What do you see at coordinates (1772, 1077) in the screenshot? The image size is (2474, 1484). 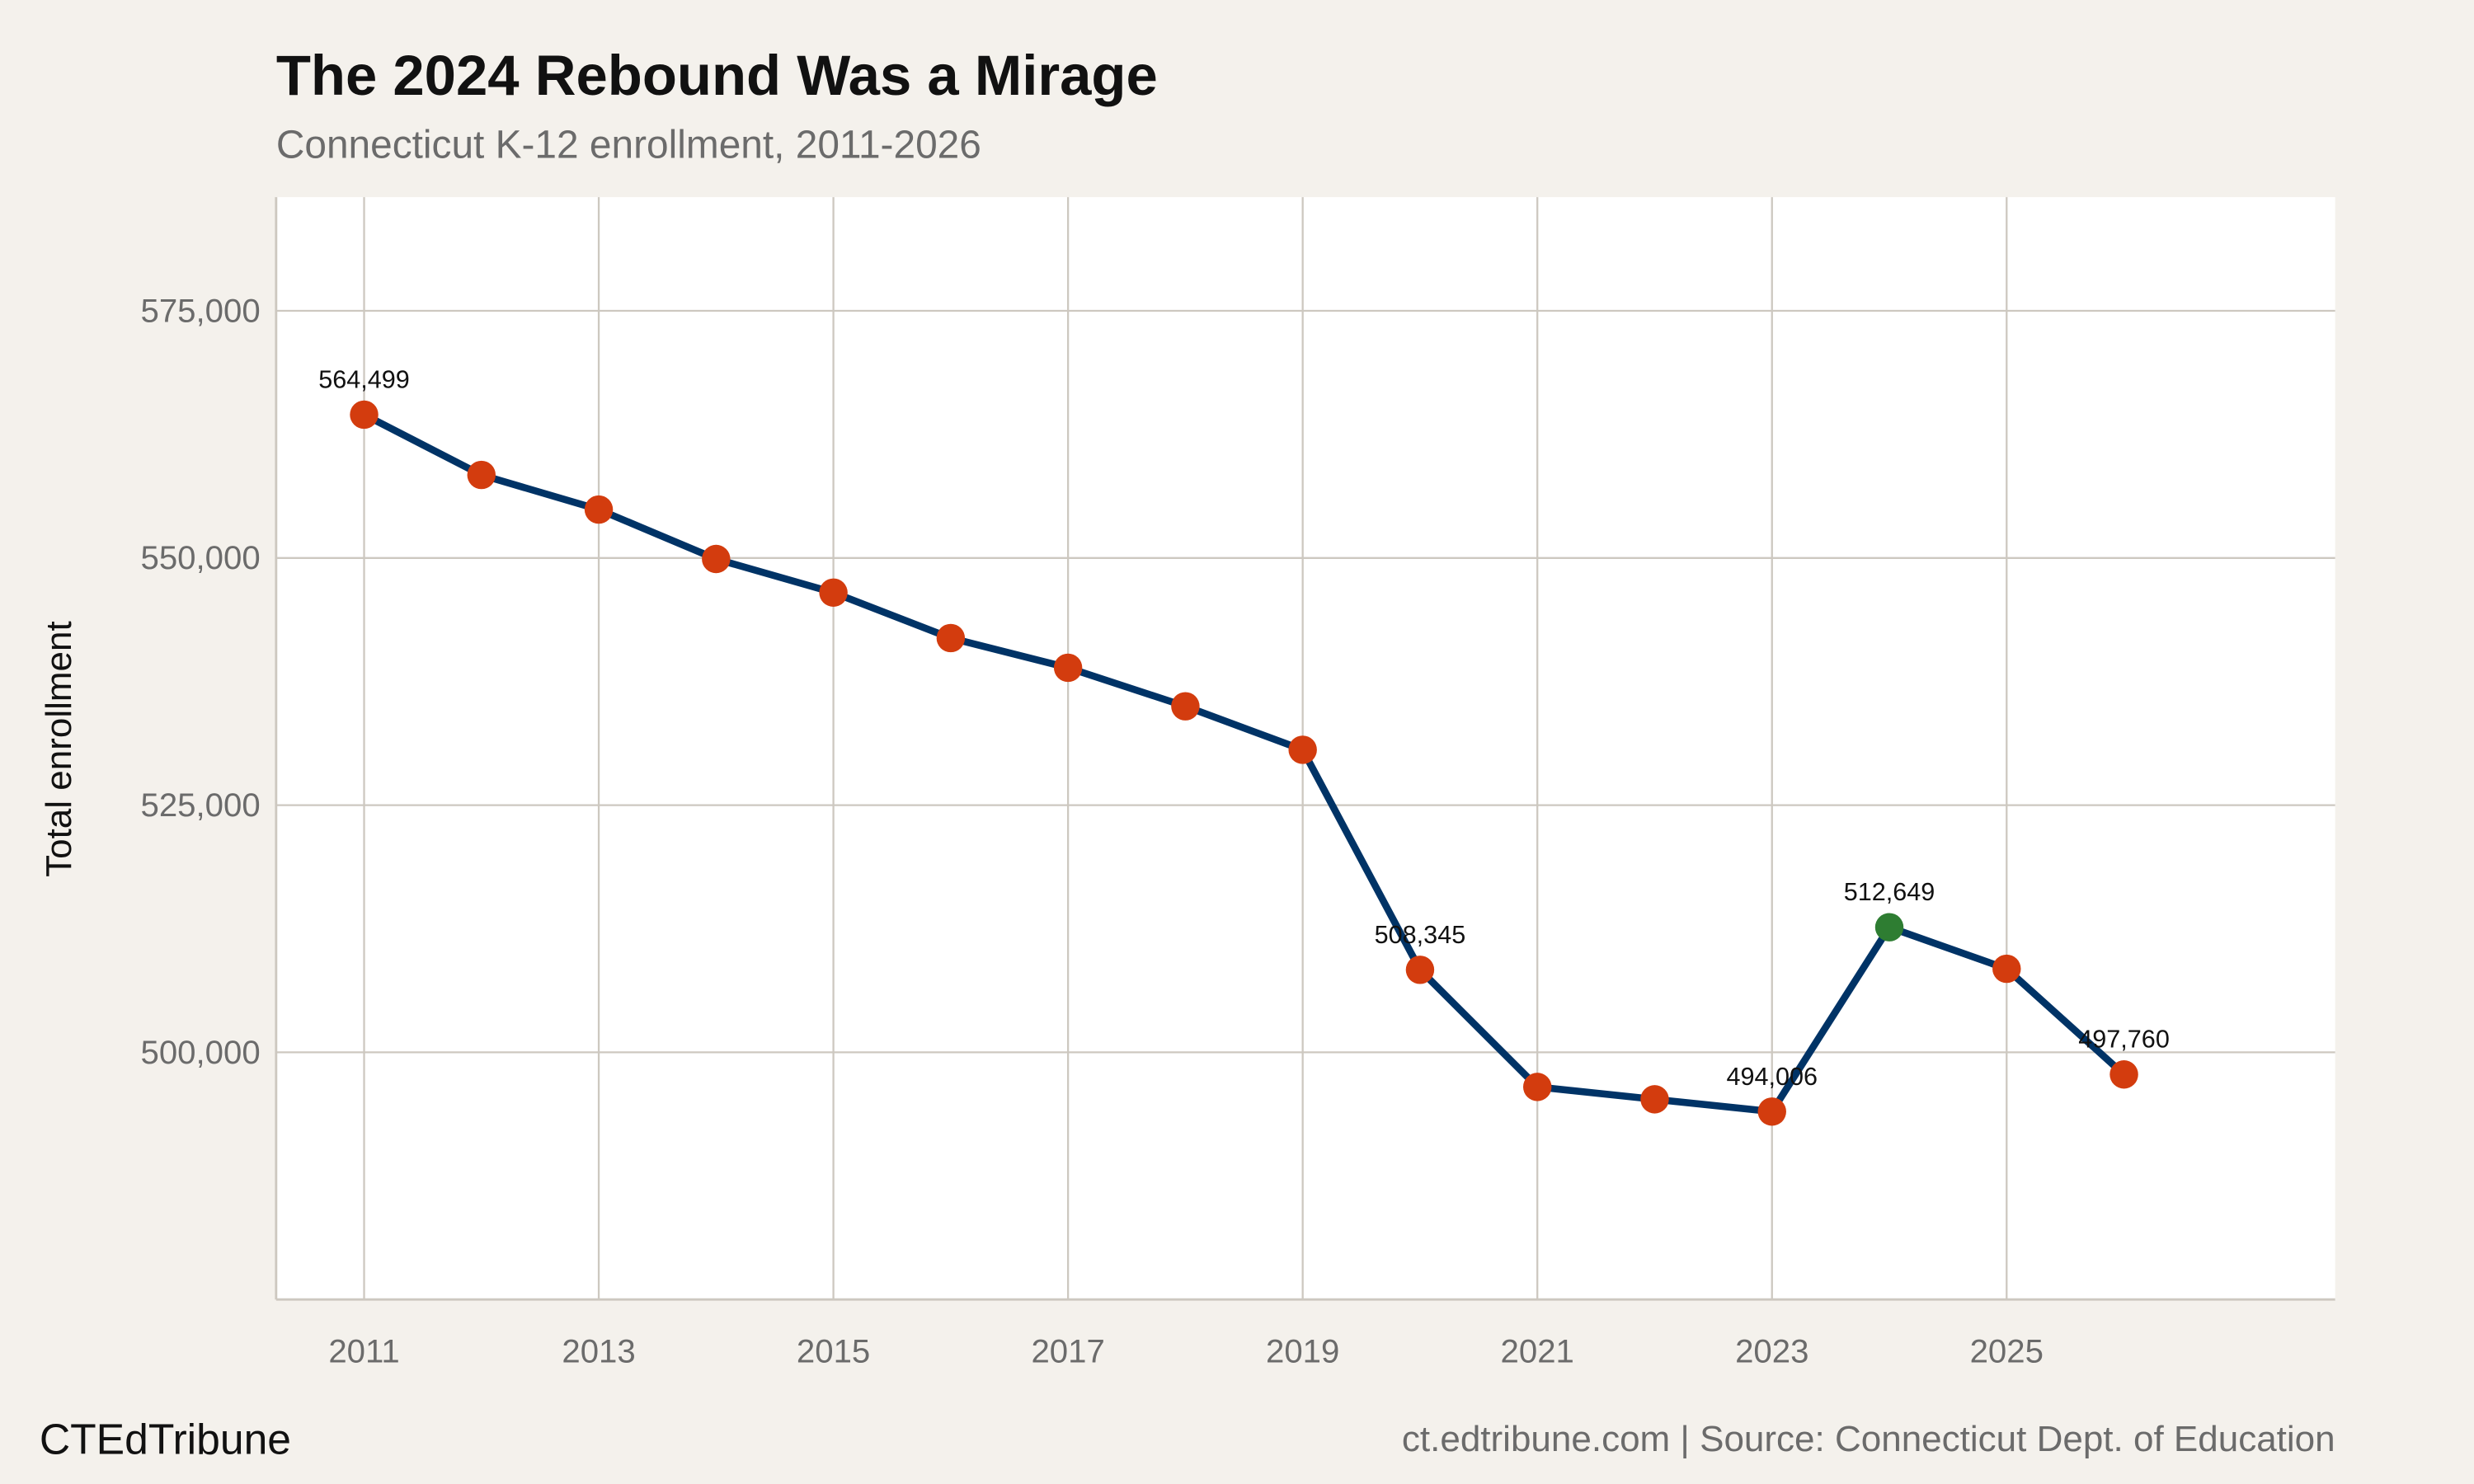 I see `data-label-2023: 494,006` at bounding box center [1772, 1077].